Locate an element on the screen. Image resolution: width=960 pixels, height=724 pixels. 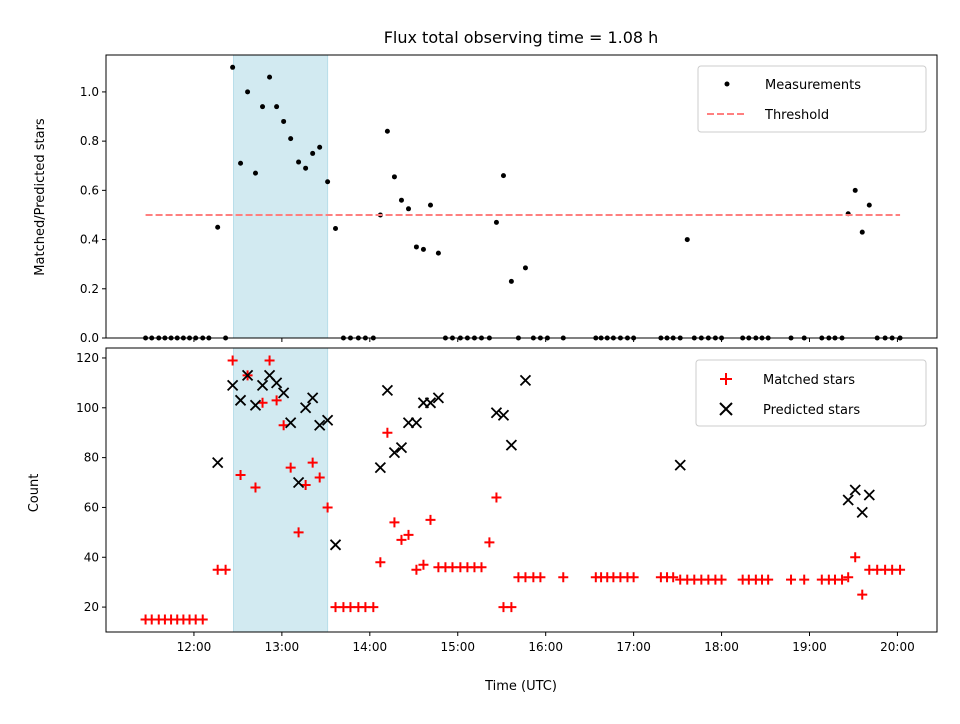
legend-marker-predicted is located at coordinates (726, 409).